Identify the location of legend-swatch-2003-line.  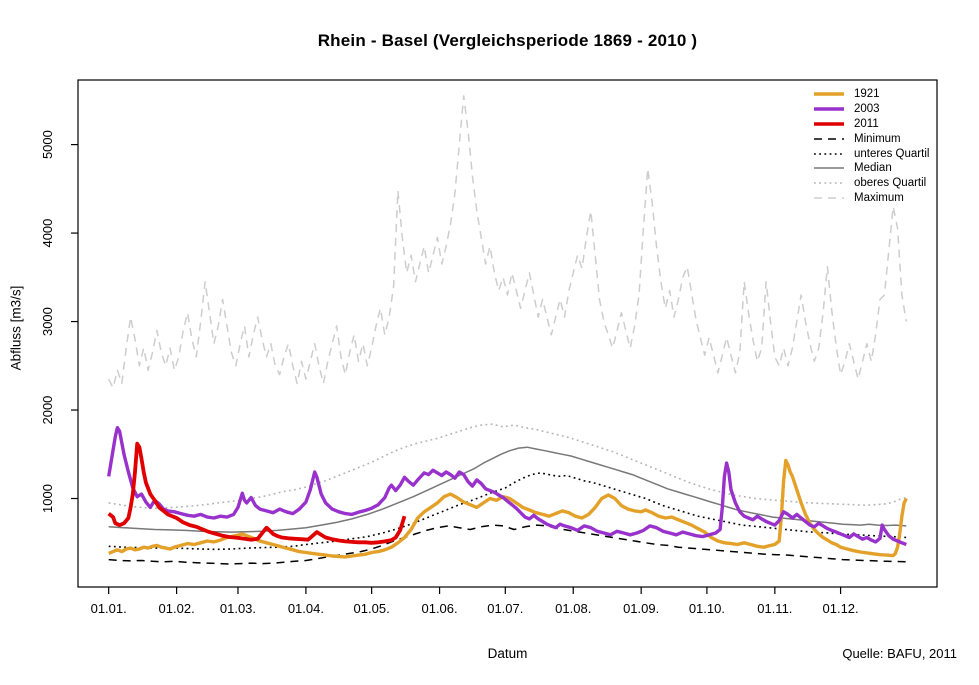
(829, 109).